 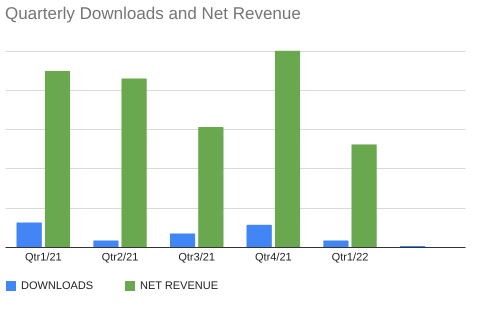 I want to click on legend-label: DOWNLOADS, so click(x=57, y=286).